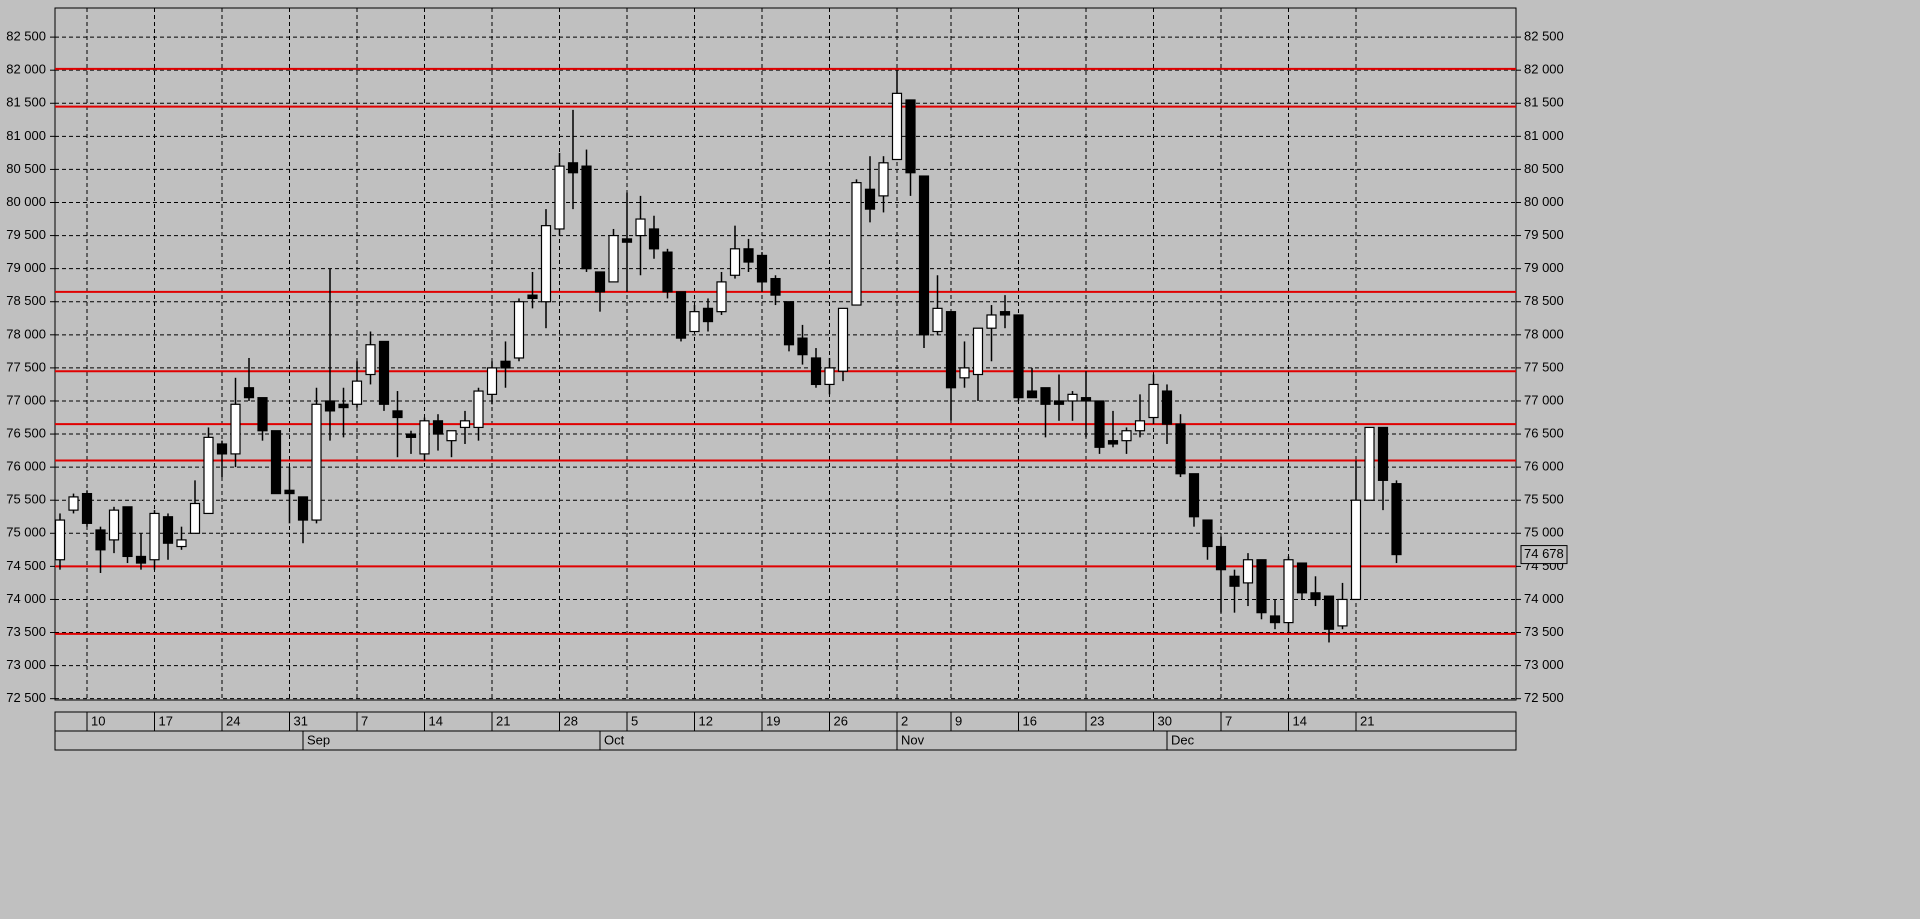 This screenshot has height=919, width=1920. What do you see at coordinates (233, 720) in the screenshot?
I see `x-tick-label: 24` at bounding box center [233, 720].